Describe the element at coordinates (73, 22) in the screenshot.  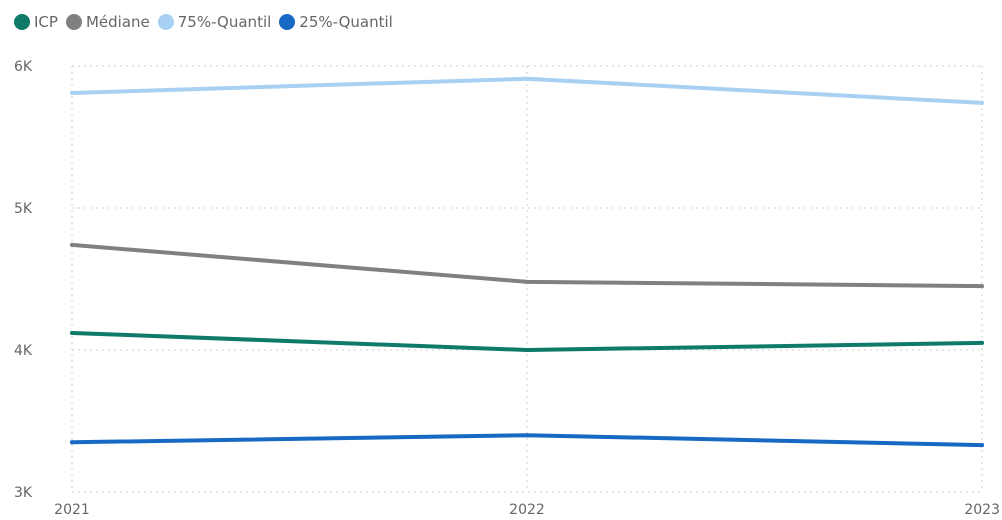
I see `legend-marker-mediane` at that location.